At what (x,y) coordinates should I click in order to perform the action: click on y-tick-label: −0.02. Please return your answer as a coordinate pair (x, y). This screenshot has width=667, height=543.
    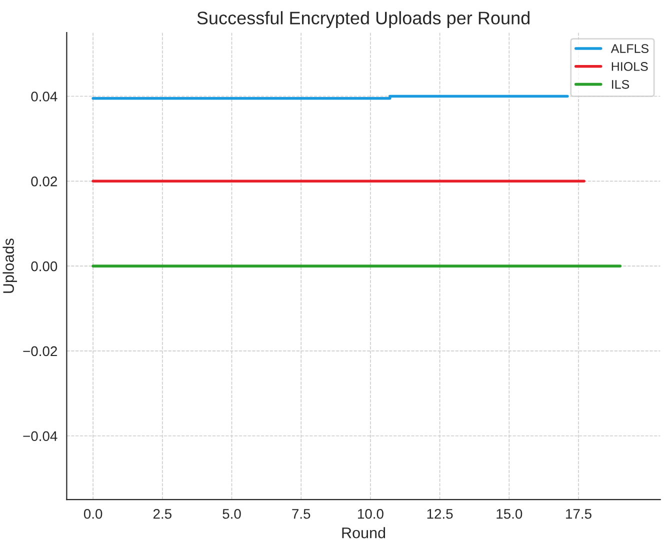
    Looking at the image, I should click on (40, 351).